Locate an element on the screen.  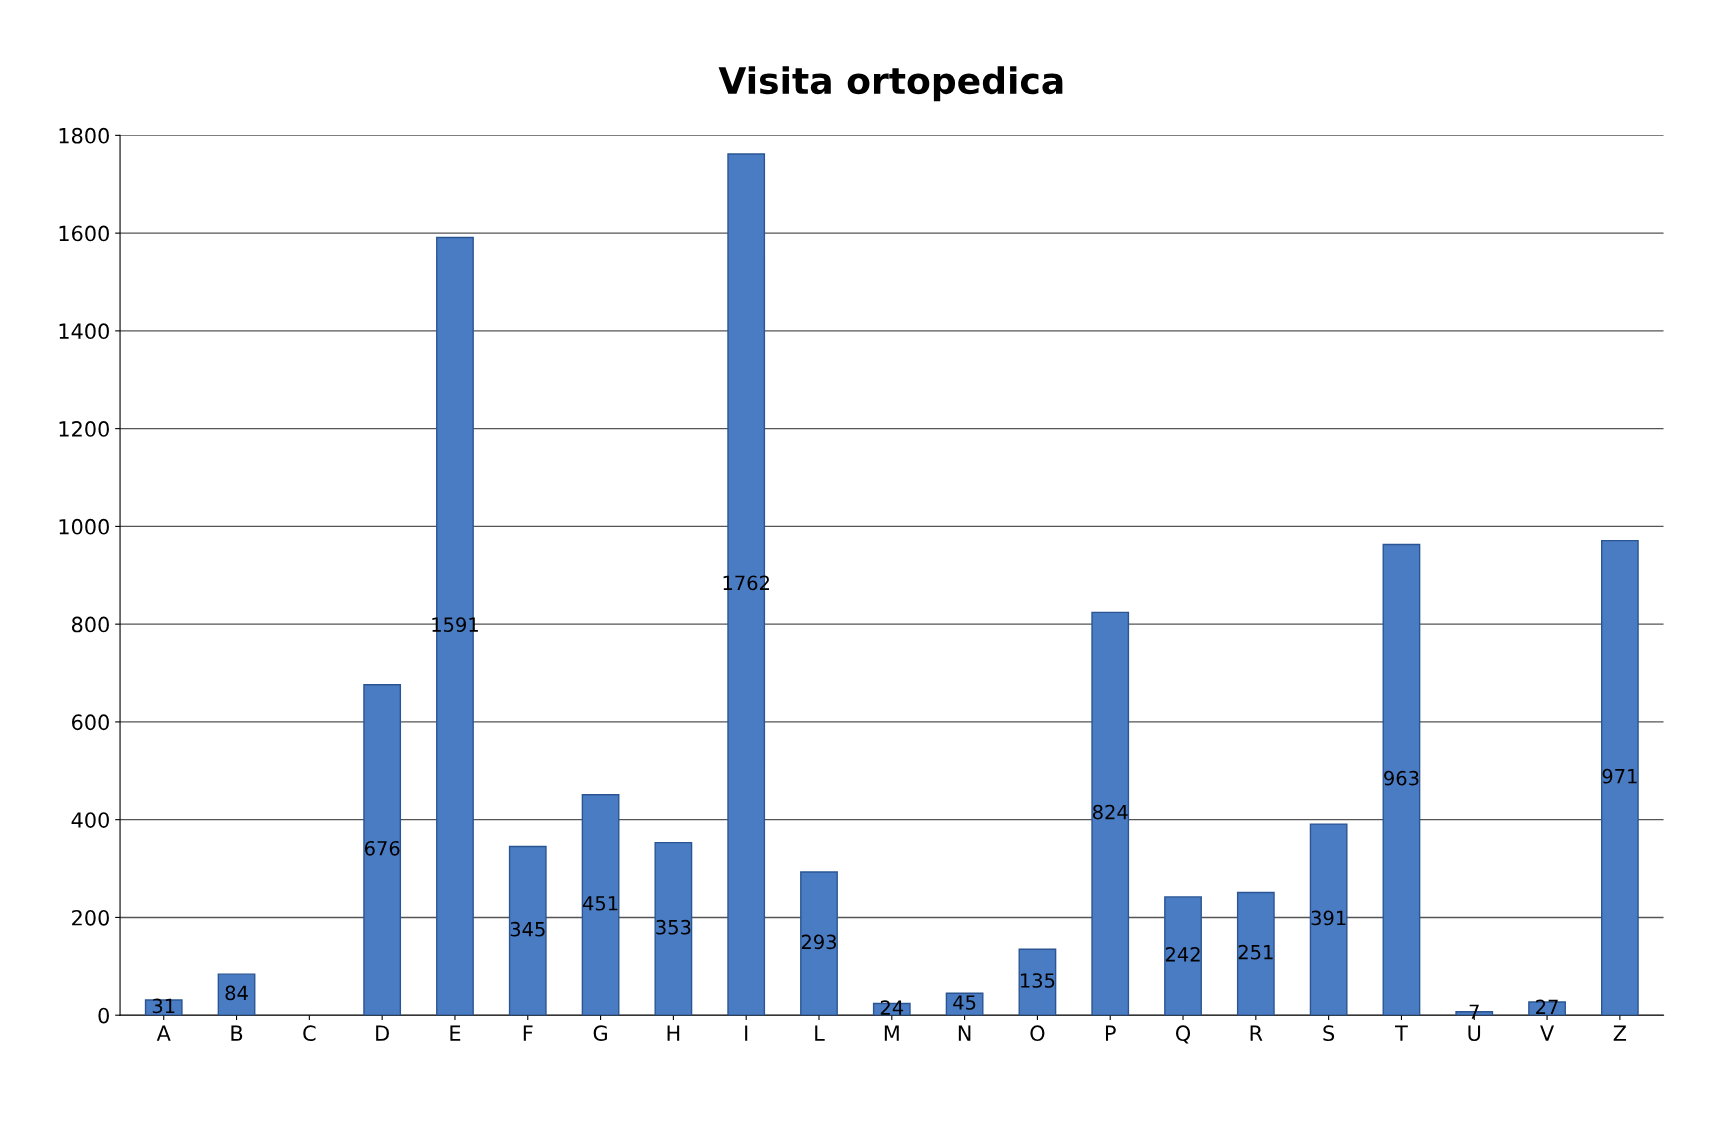
x-tick-label: O is located at coordinates (1037, 1033).